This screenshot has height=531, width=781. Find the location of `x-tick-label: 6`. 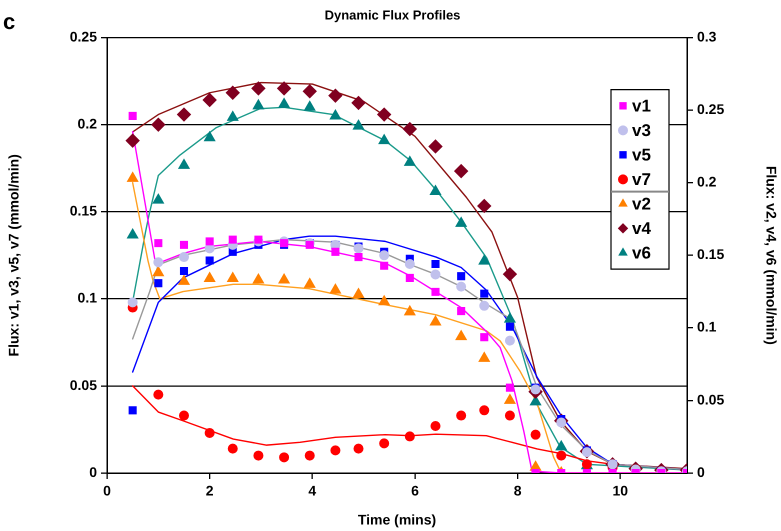

x-tick-label: 6 is located at coordinates (415, 490).